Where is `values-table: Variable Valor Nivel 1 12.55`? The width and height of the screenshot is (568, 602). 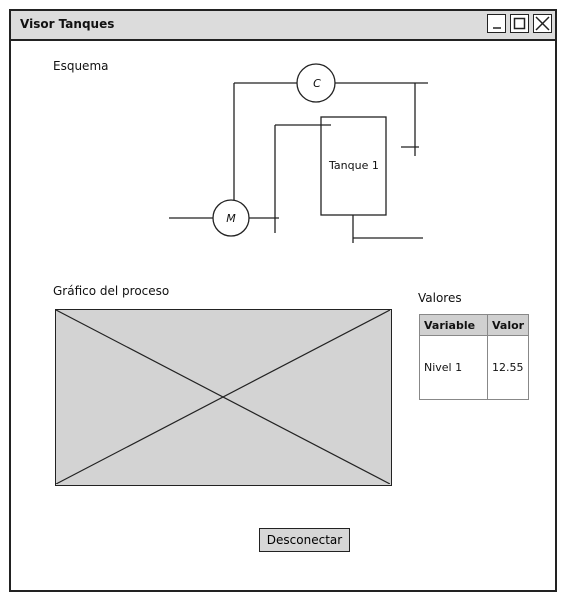
values-table: Variable Valor Nivel 1 12.55 is located at coordinates (474, 357).